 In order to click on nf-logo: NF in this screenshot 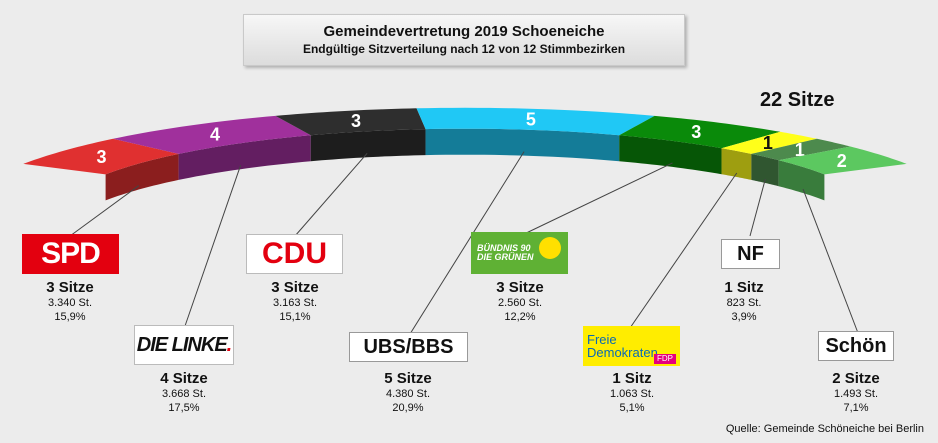, I will do `click(750, 254)`.